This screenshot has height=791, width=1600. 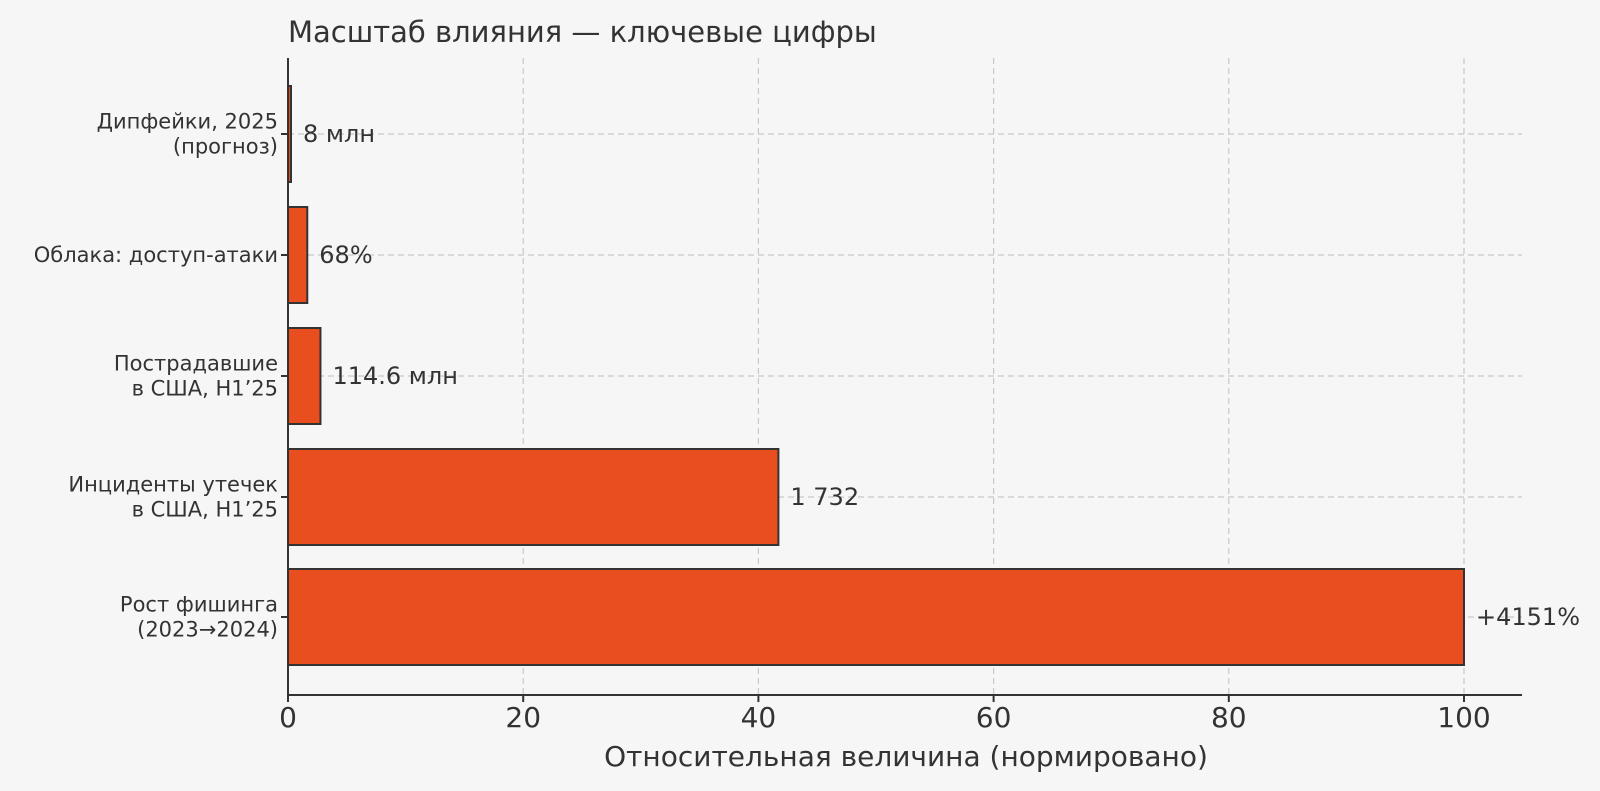 I want to click on category-label-line: Рост фишинга, so click(x=199, y=605).